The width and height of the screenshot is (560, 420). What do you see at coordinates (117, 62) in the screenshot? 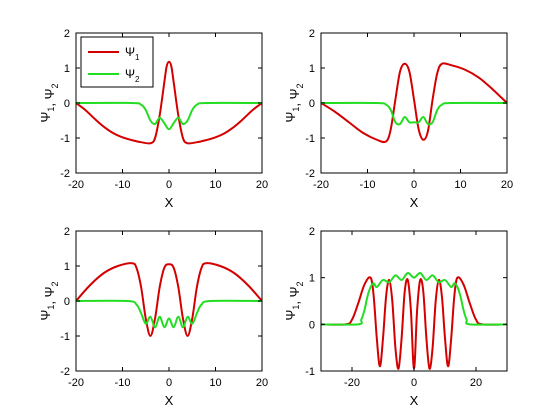
I see `legend-box` at bounding box center [117, 62].